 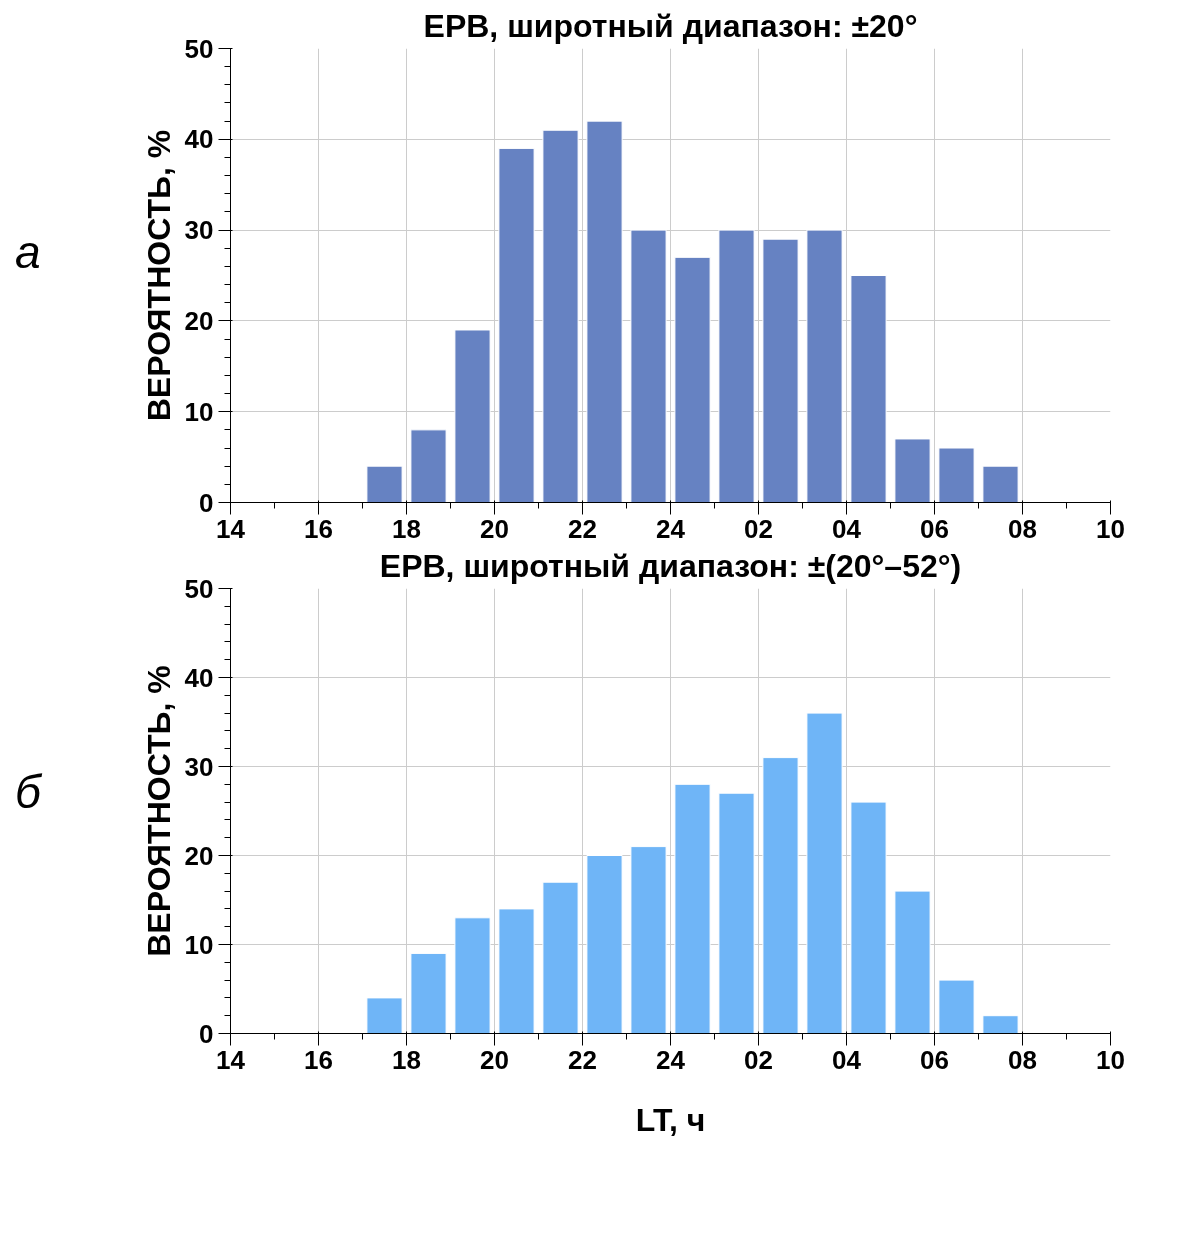 I want to click on chart-title: EPB, широтный диапазон: ±20°, so click(x=670, y=25).